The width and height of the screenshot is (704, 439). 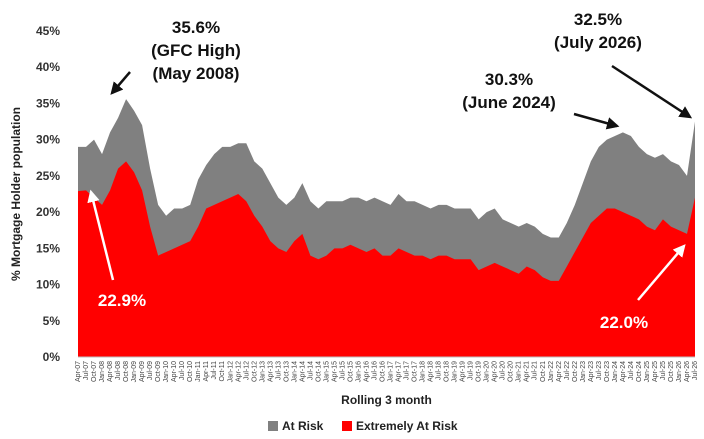 What do you see at coordinates (679, 372) in the screenshot?
I see `x-tick-label: Jan-26` at bounding box center [679, 372].